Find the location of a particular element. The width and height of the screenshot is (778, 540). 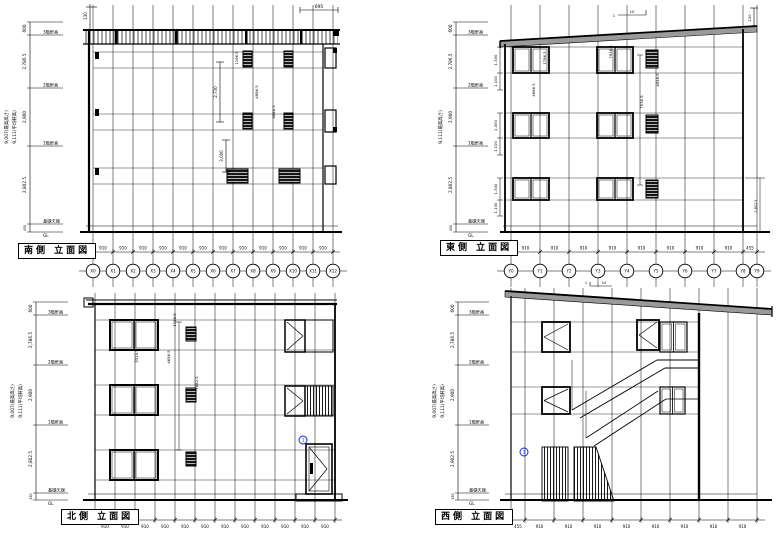

grid-bubble-label: Y1 is located at coordinates (540, 271).